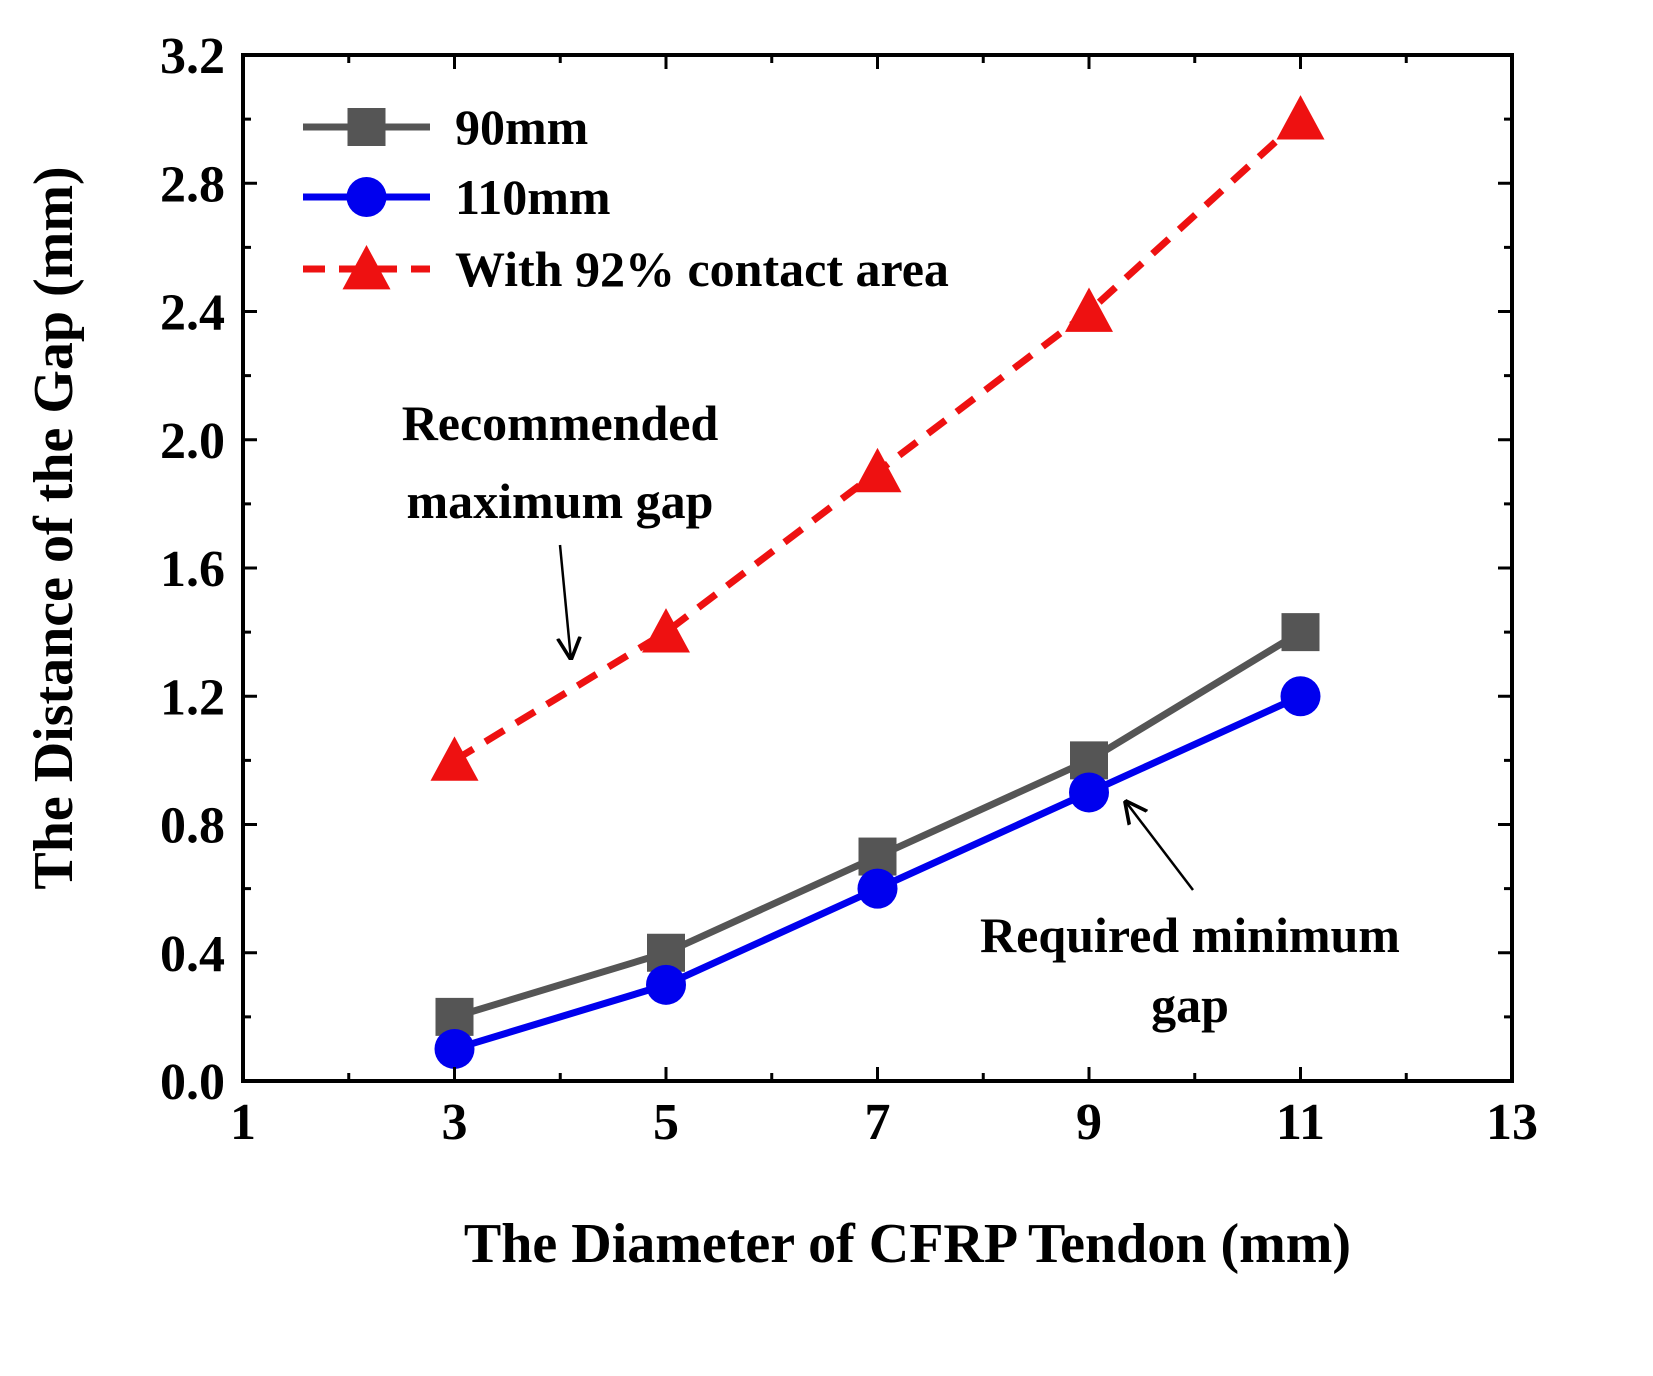  I want to click on legend: 90mm 110mm With 92% contact area, so click(626, 198).